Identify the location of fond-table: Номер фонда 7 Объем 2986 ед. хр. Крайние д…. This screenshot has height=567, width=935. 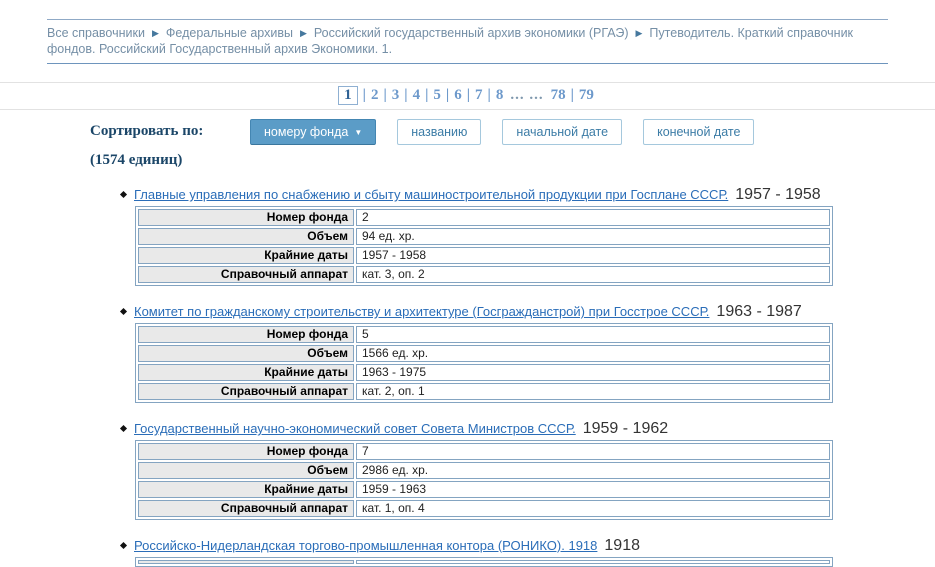
(484, 480).